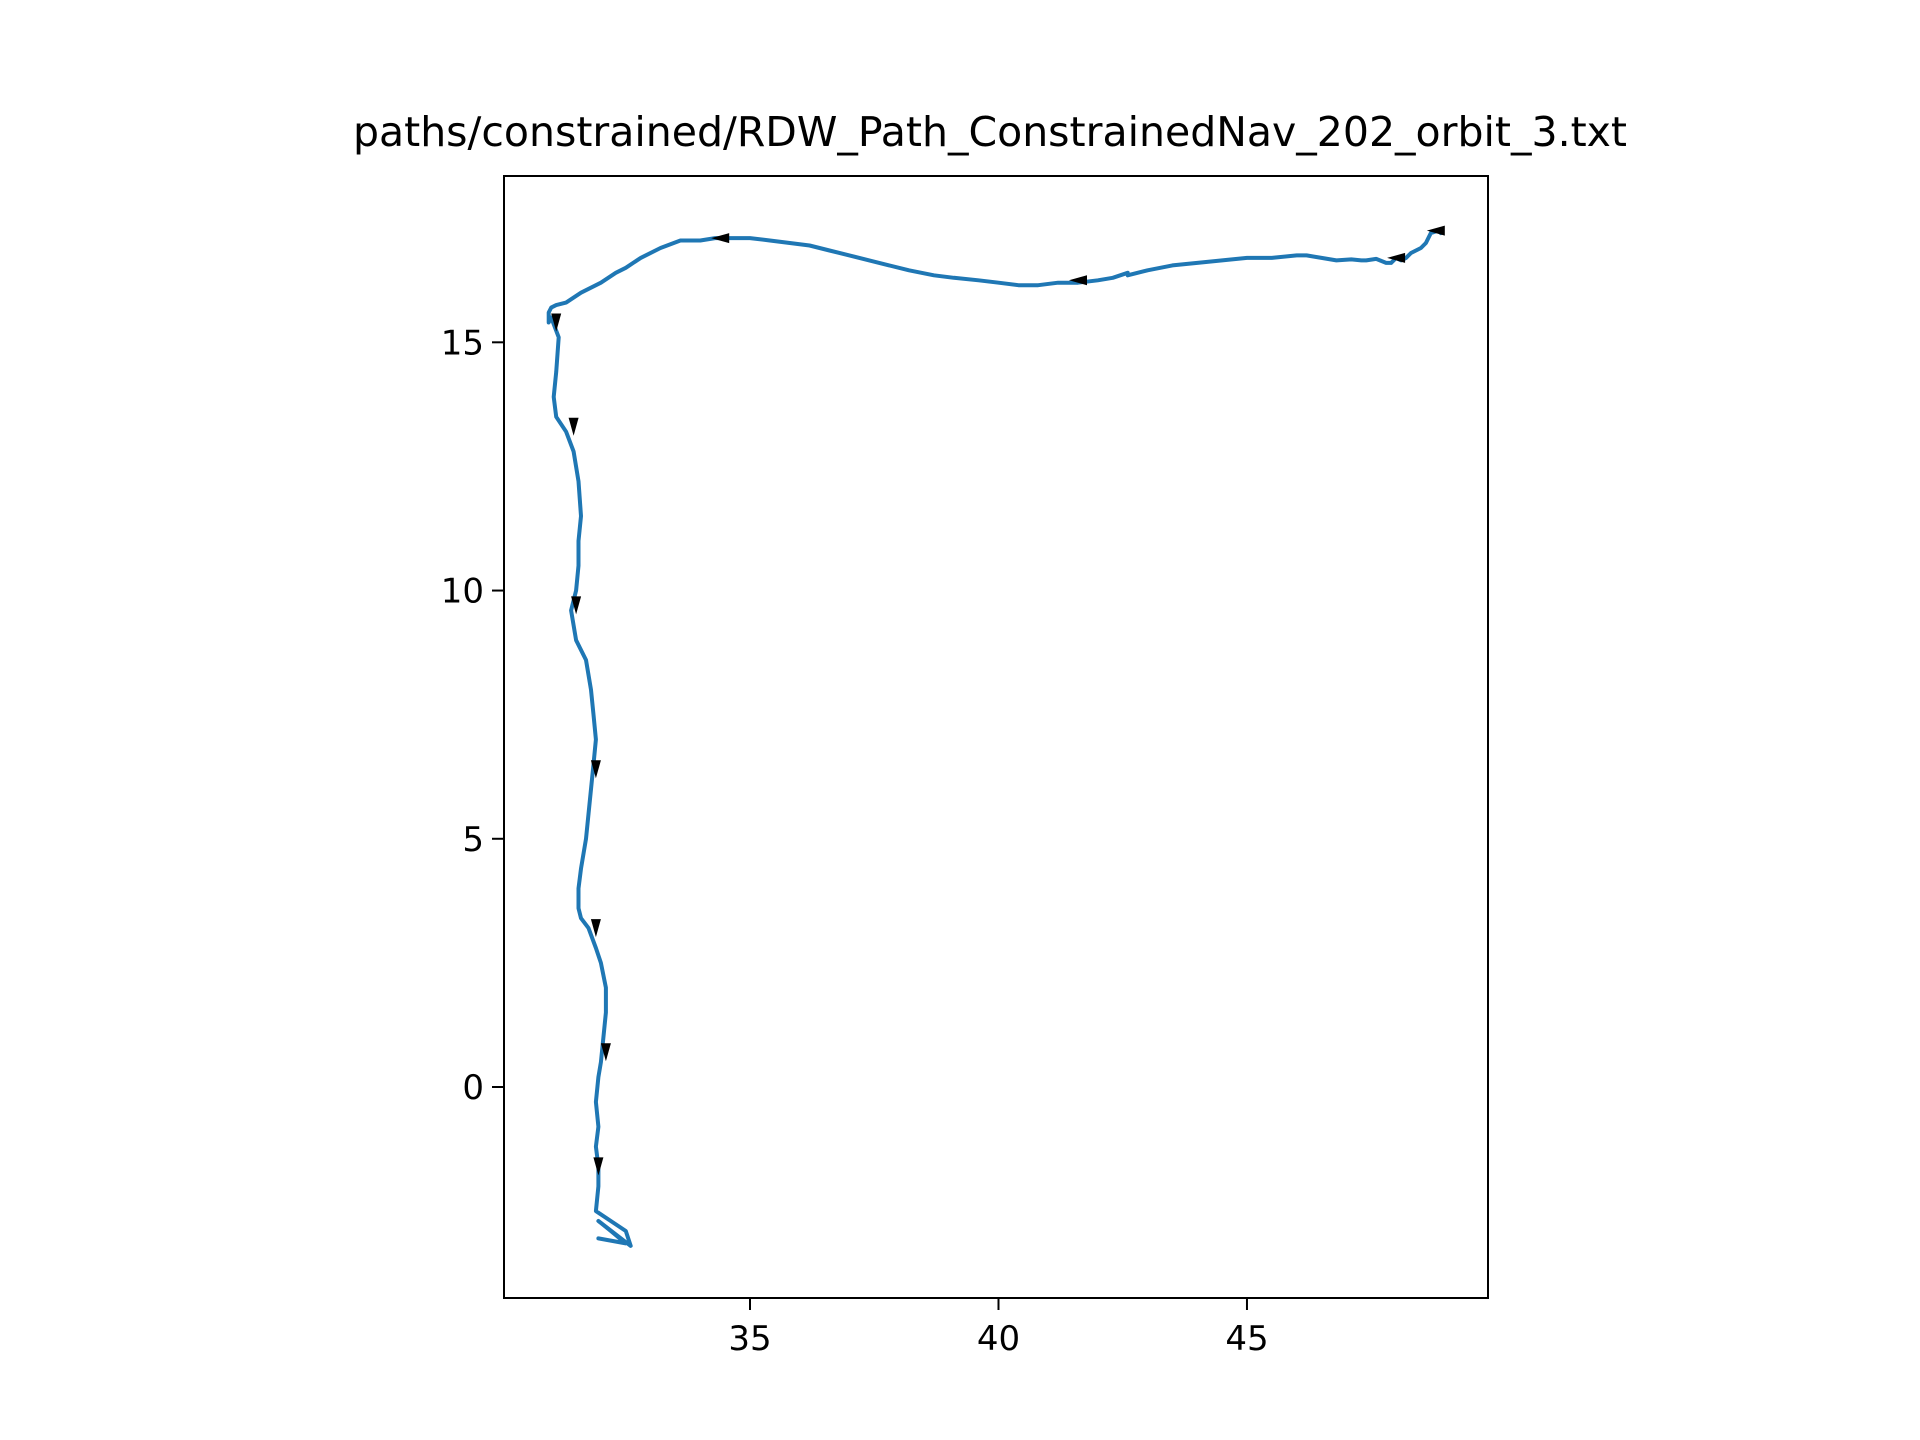 The width and height of the screenshot is (1920, 1440). What do you see at coordinates (462, 592) in the screenshot?
I see `y-tick-label-2: 10` at bounding box center [462, 592].